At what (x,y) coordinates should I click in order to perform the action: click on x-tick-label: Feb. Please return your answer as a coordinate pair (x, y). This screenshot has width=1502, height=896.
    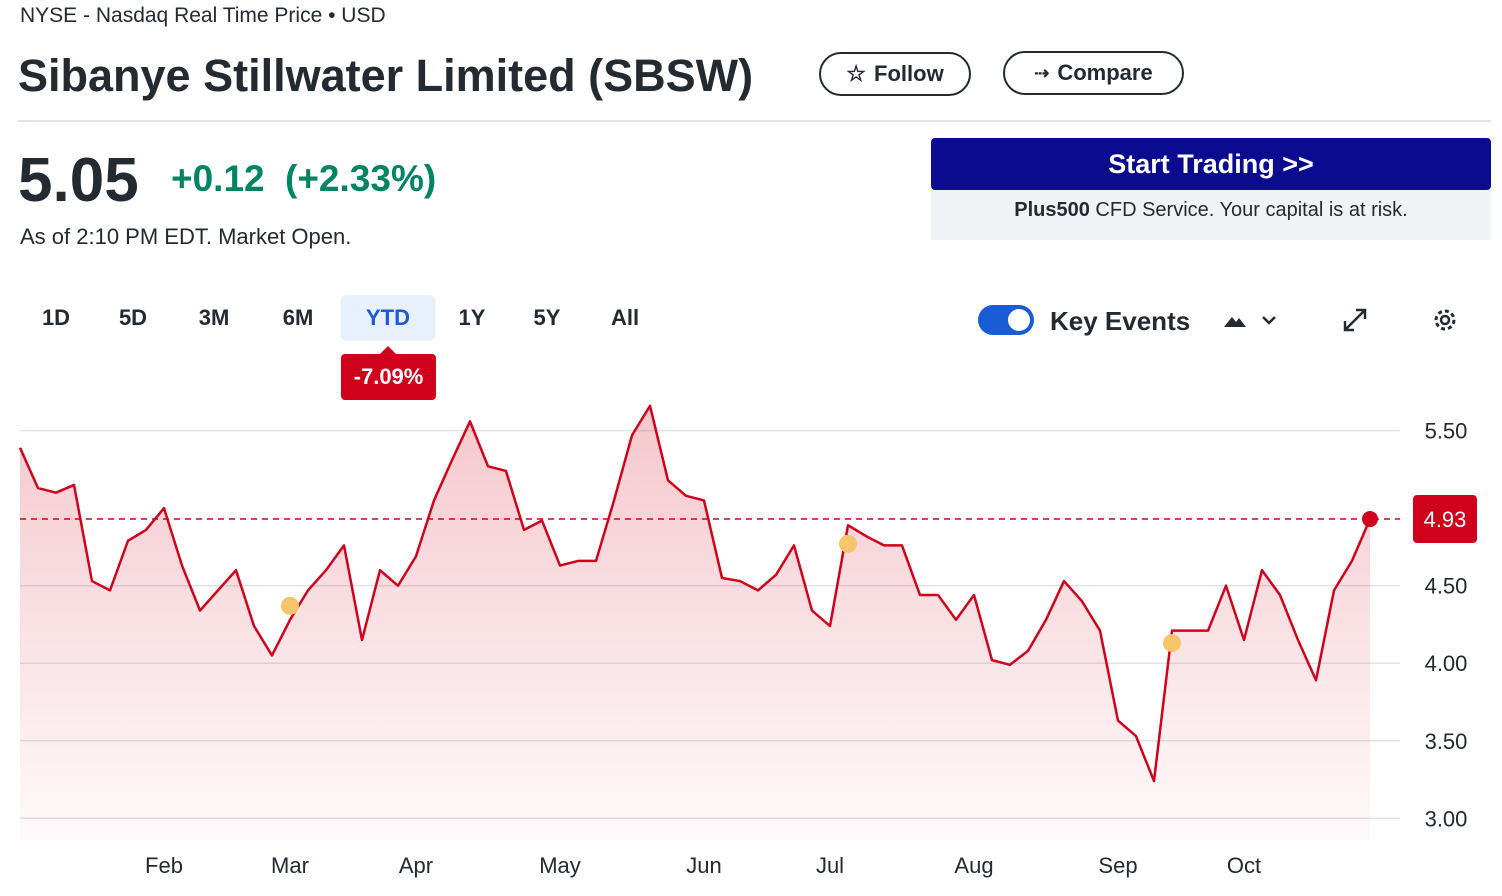
    Looking at the image, I should click on (164, 865).